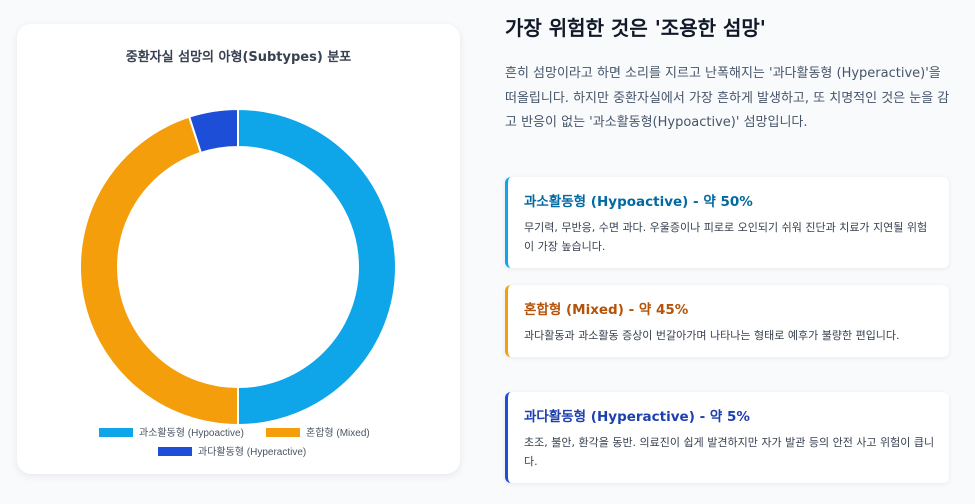 This screenshot has width=975, height=504. What do you see at coordinates (191, 432) in the screenshot?
I see `legend-label-0: 과소활동형 (Hypoactive)` at bounding box center [191, 432].